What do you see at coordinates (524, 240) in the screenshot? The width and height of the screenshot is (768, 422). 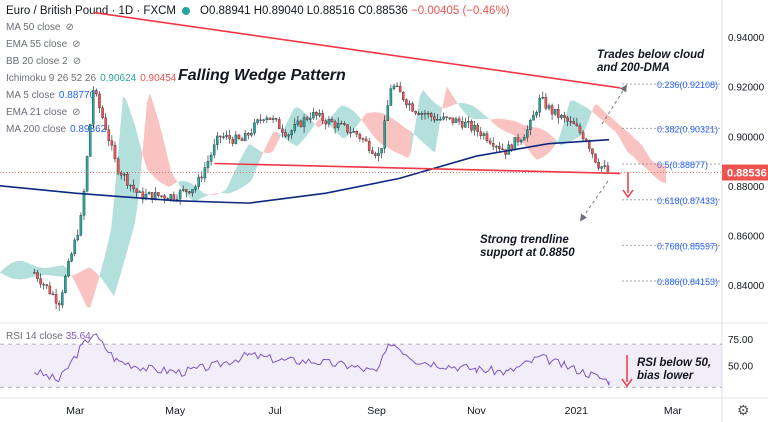 I see `support-note: Strong trendline` at bounding box center [524, 240].